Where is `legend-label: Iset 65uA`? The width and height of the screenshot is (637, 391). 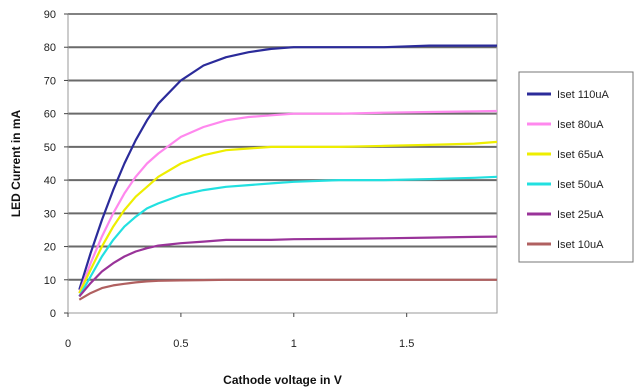
legend-label: Iset 65uA is located at coordinates (580, 155).